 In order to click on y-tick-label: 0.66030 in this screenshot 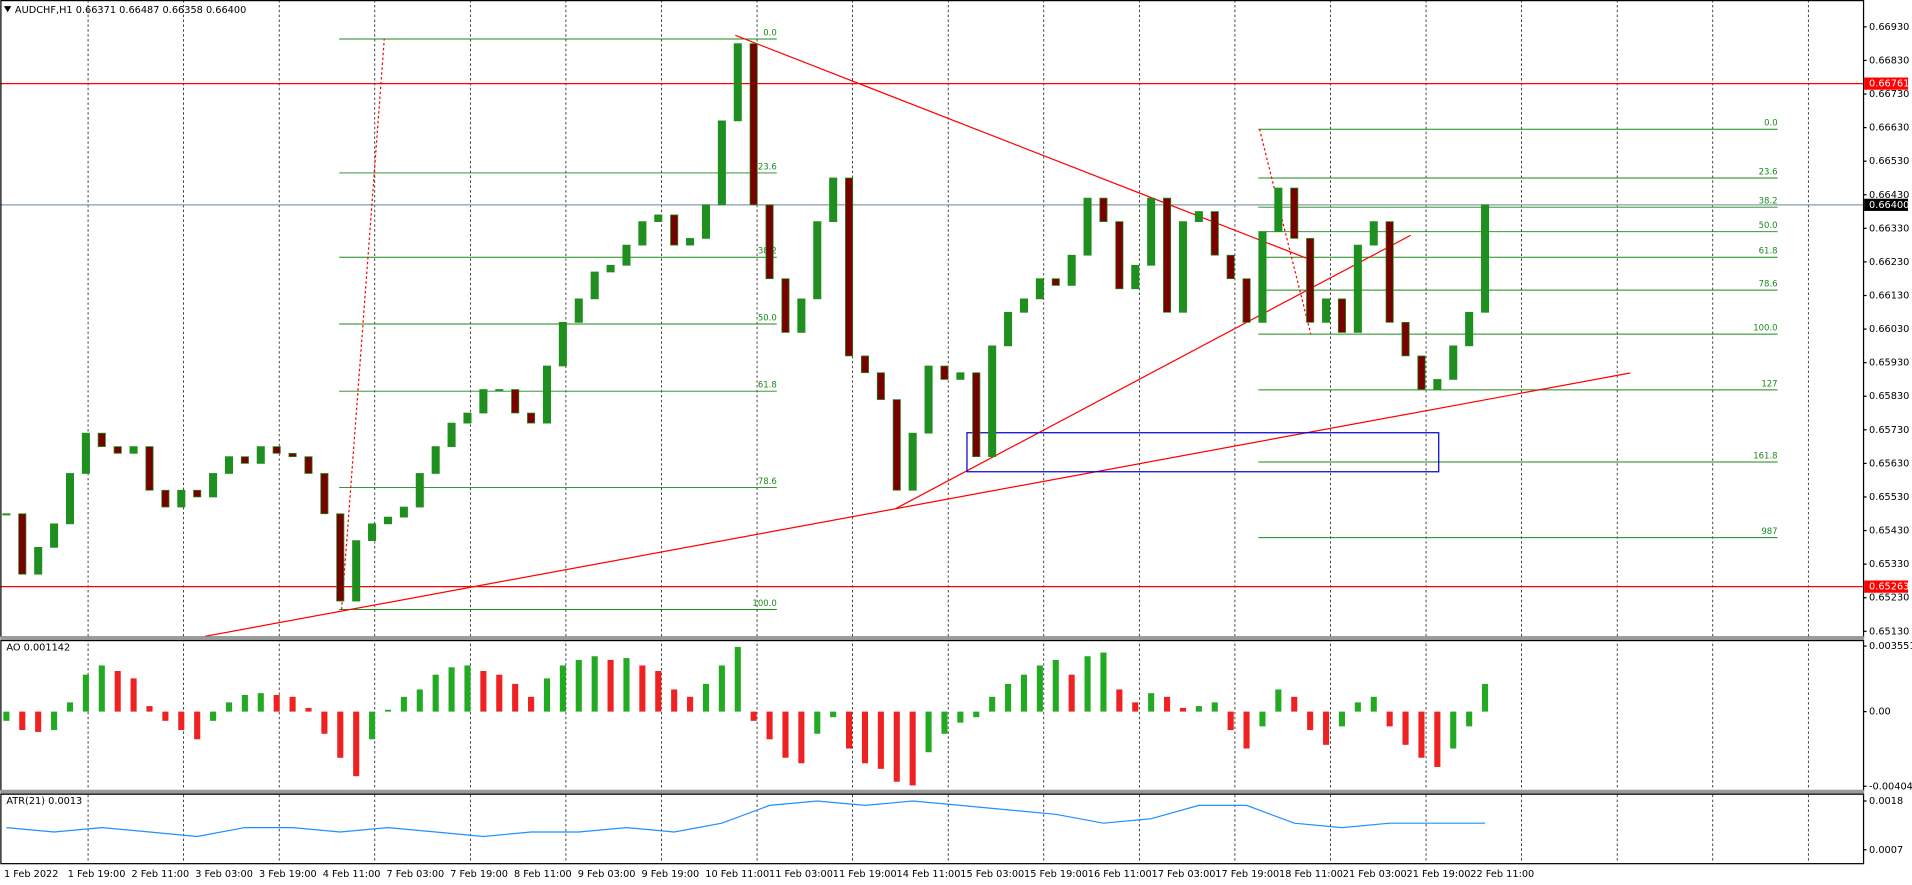, I will do `click(1889, 329)`.